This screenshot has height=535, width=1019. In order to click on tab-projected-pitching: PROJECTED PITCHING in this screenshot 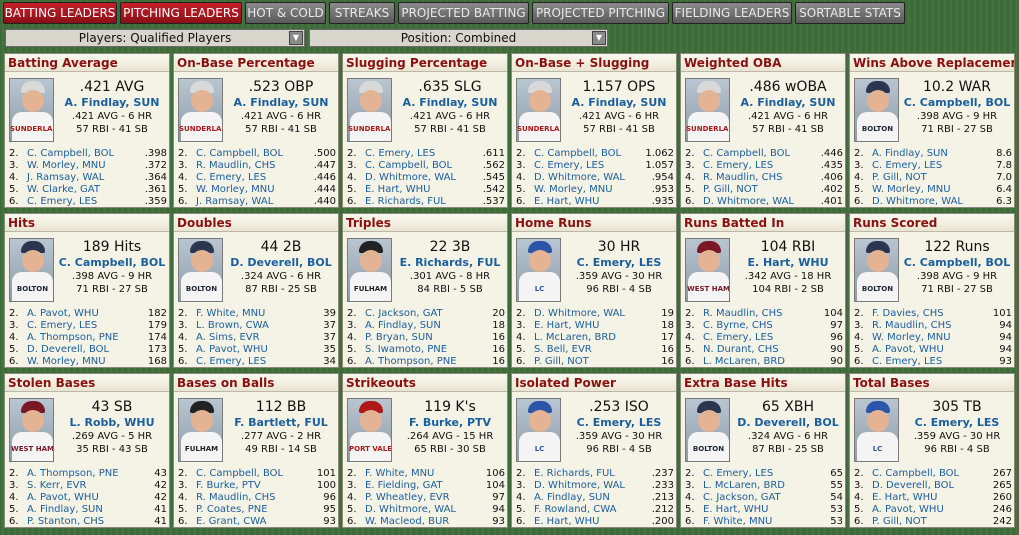, I will do `click(600, 13)`.